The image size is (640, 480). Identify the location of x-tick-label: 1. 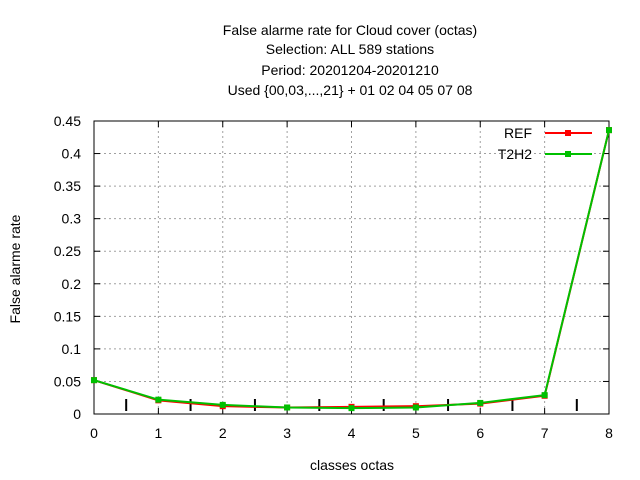
(158, 433).